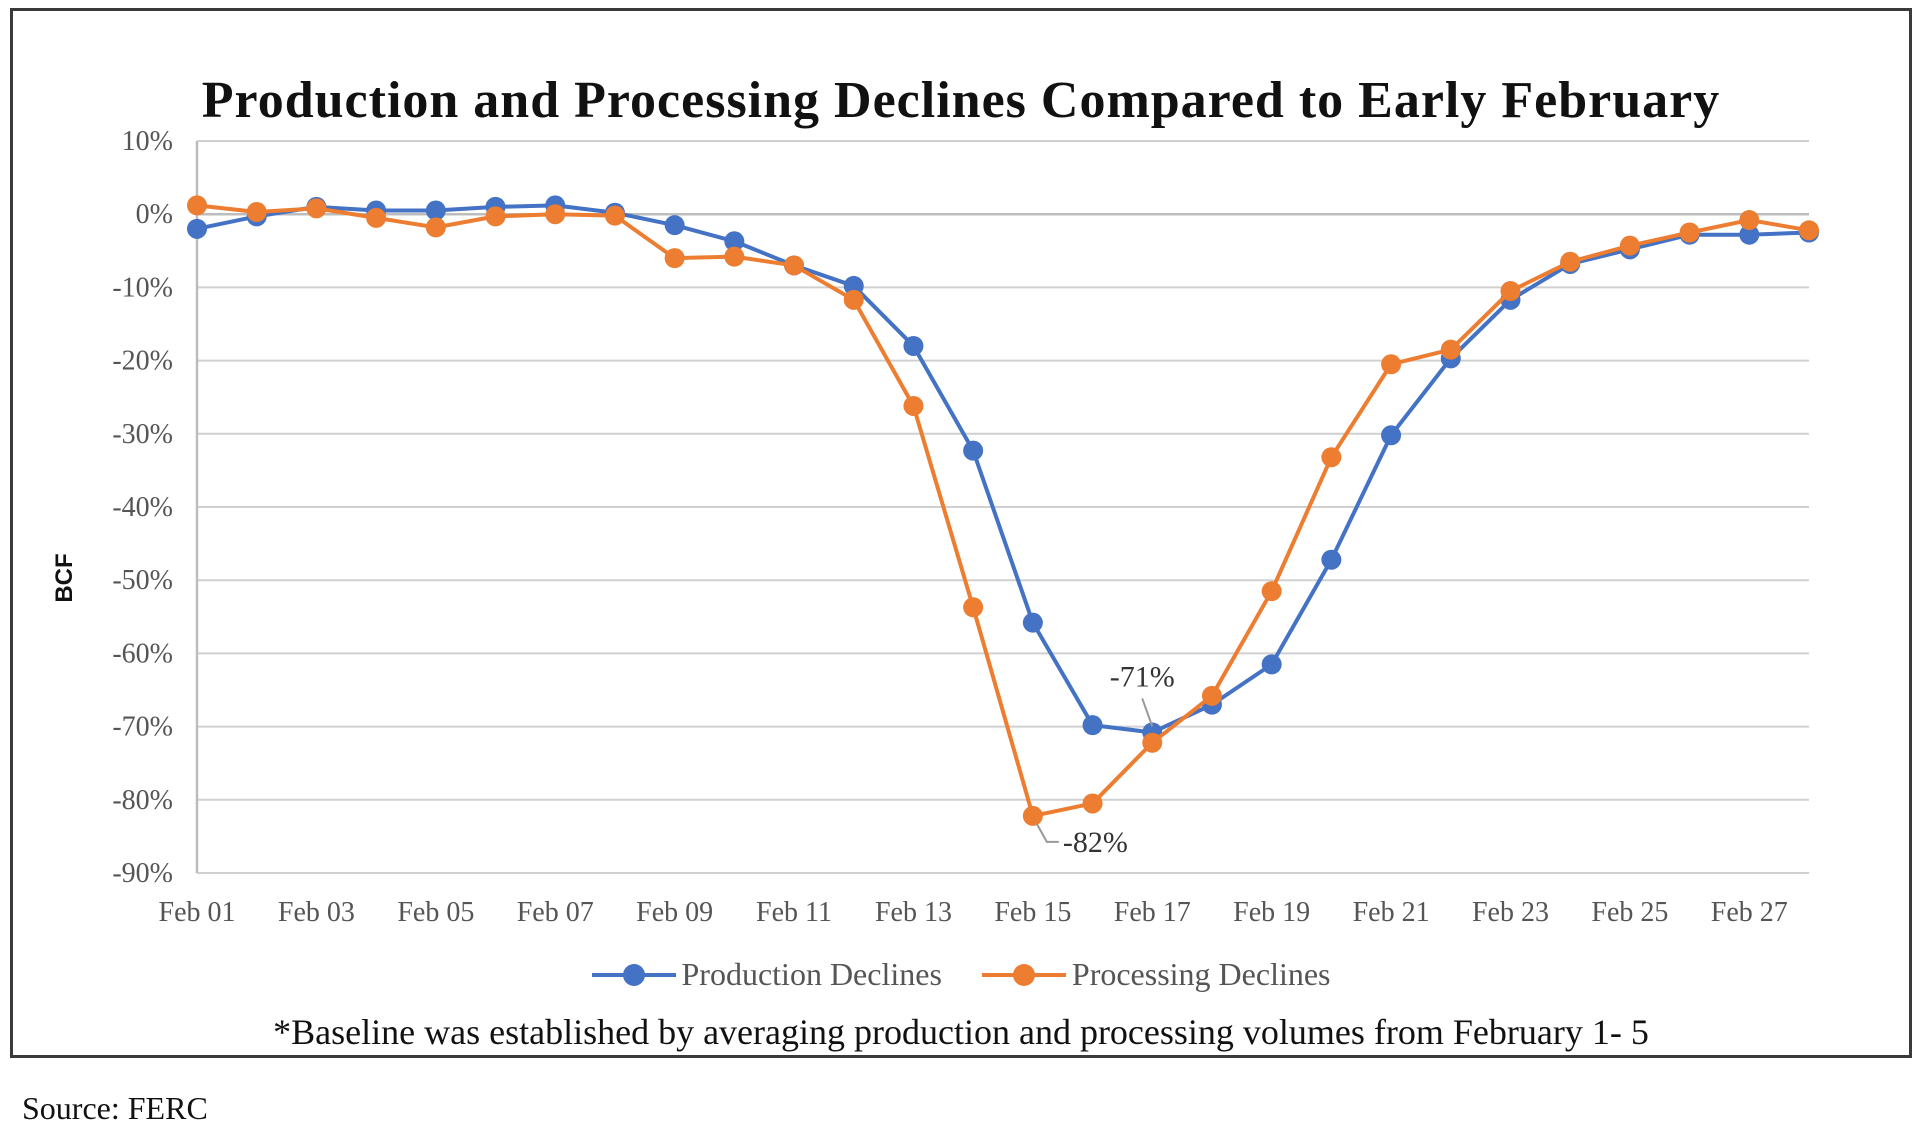 This screenshot has height=1147, width=1920. What do you see at coordinates (435, 912) in the screenshot?
I see `x-tick-label: Feb 05` at bounding box center [435, 912].